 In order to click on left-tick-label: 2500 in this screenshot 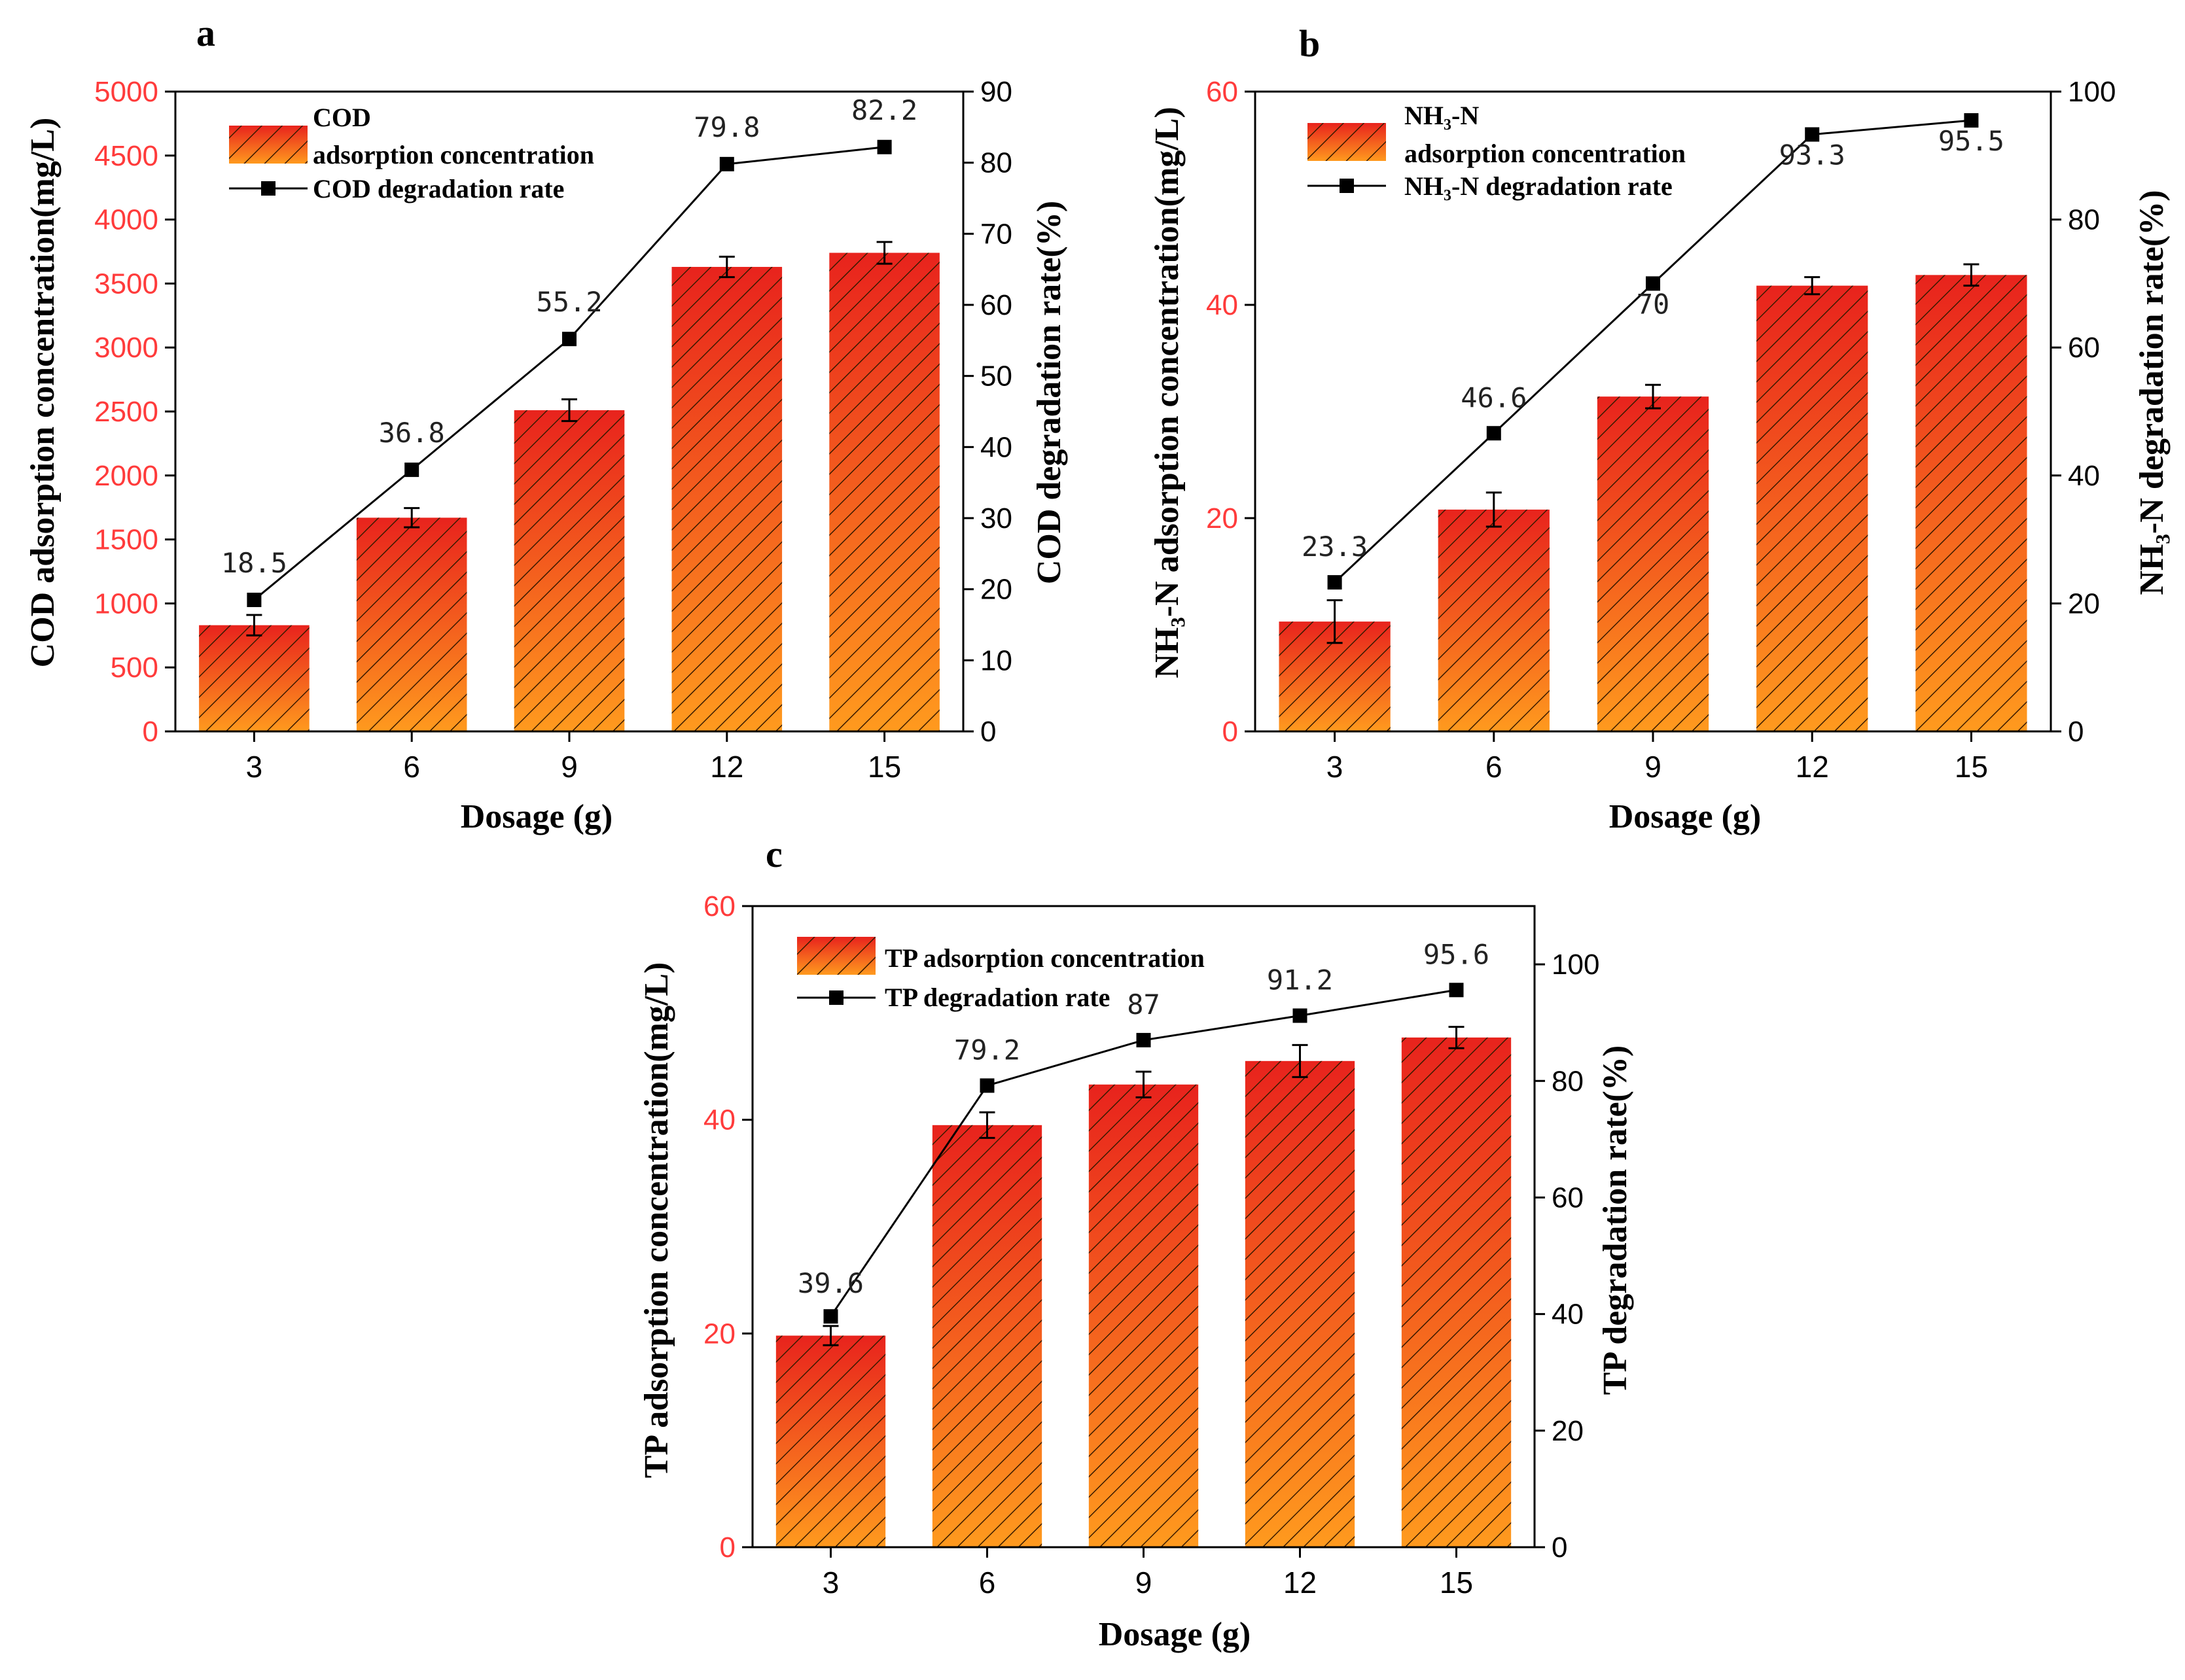, I will do `click(126, 412)`.